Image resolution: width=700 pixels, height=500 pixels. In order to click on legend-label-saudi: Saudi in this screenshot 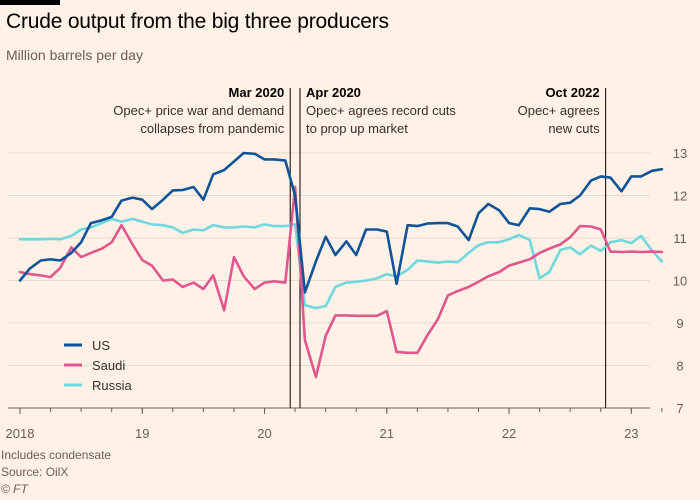, I will do `click(108, 365)`.